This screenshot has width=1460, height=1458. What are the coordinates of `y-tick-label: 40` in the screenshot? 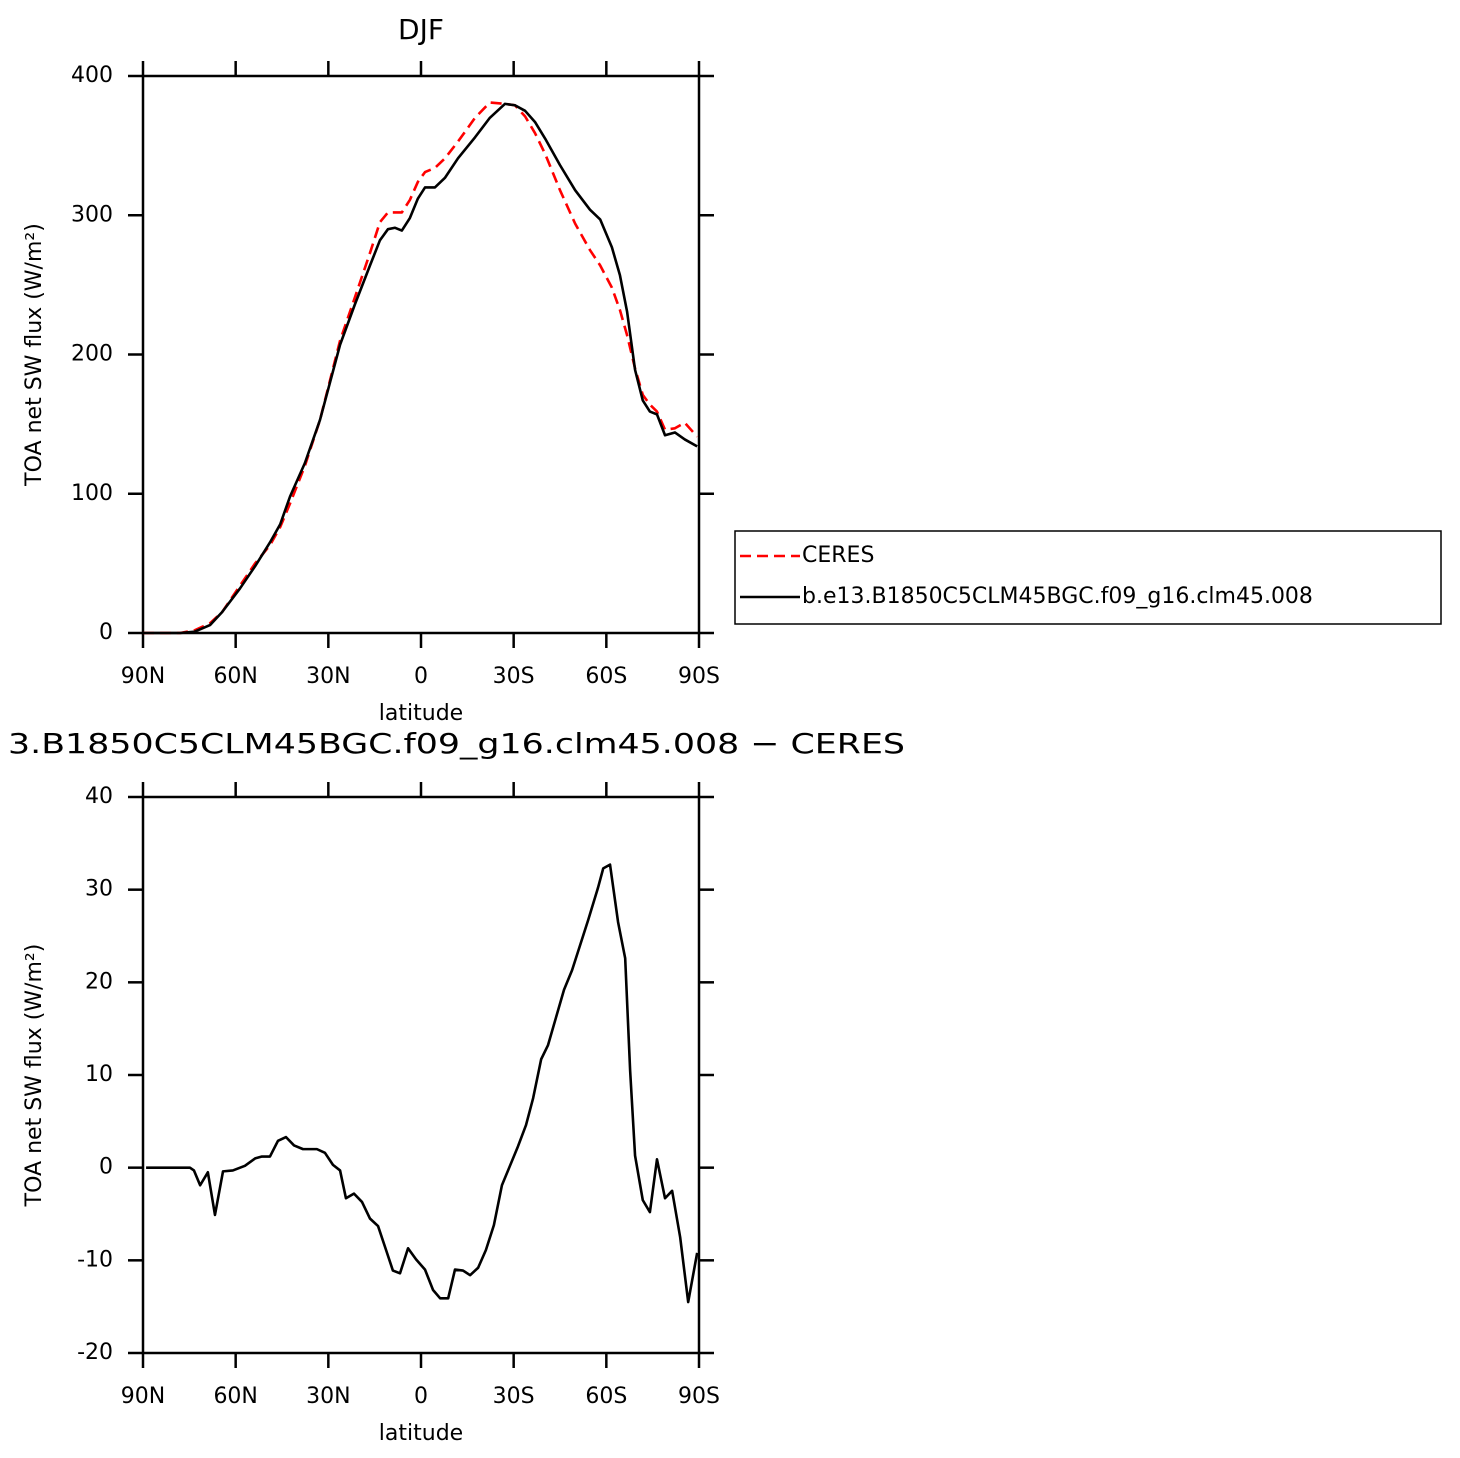 It's located at (99, 796).